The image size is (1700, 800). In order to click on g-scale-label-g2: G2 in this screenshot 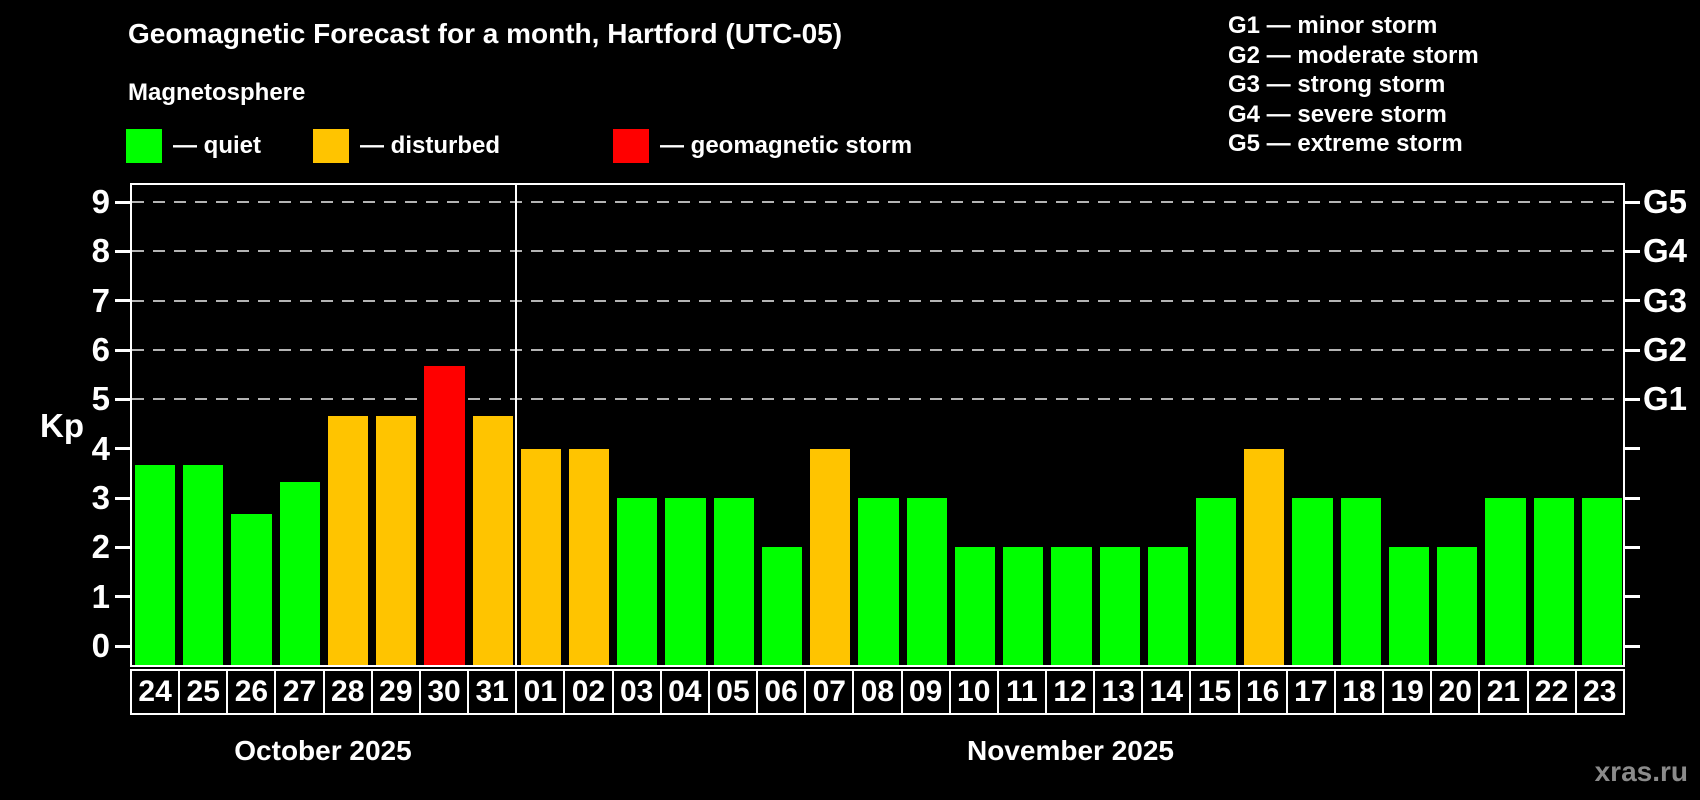, I will do `click(1665, 349)`.